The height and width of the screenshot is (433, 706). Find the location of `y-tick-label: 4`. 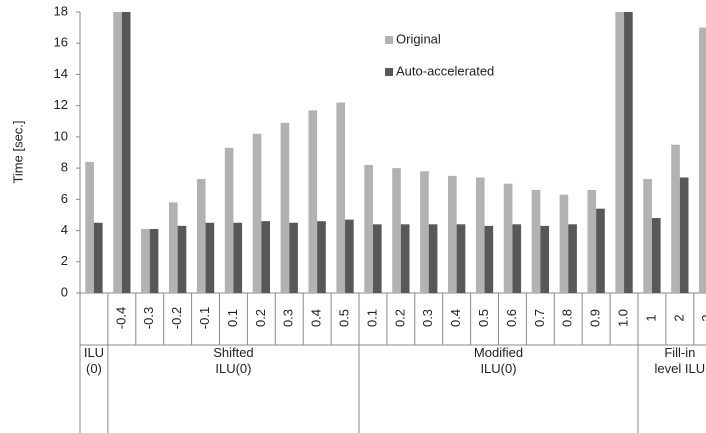

y-tick-label: 4 is located at coordinates (64, 229).